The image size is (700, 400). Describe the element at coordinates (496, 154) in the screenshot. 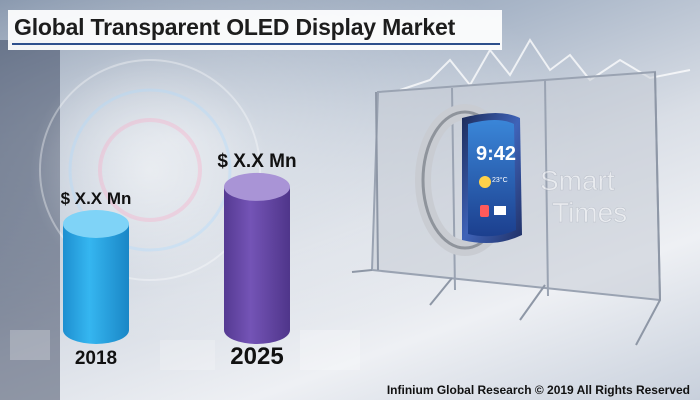

I see `watch-time: 9:42` at that location.